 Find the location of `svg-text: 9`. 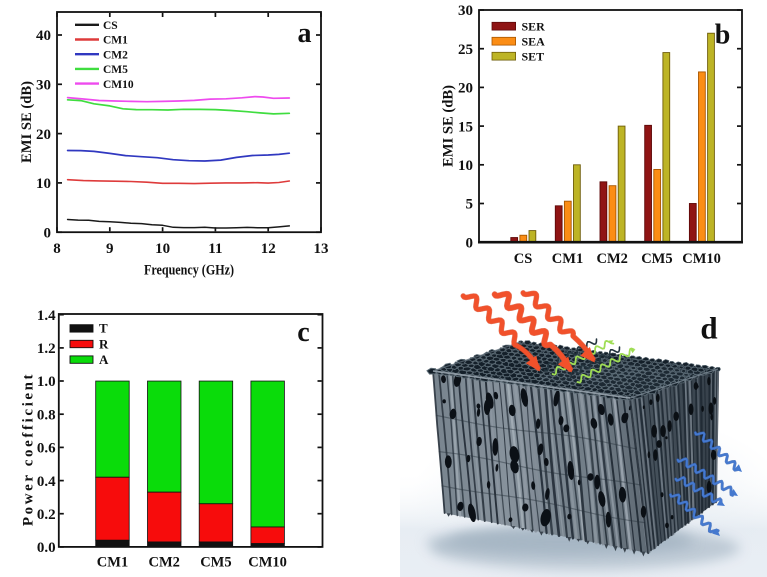

svg-text: 9 is located at coordinates (110, 249).